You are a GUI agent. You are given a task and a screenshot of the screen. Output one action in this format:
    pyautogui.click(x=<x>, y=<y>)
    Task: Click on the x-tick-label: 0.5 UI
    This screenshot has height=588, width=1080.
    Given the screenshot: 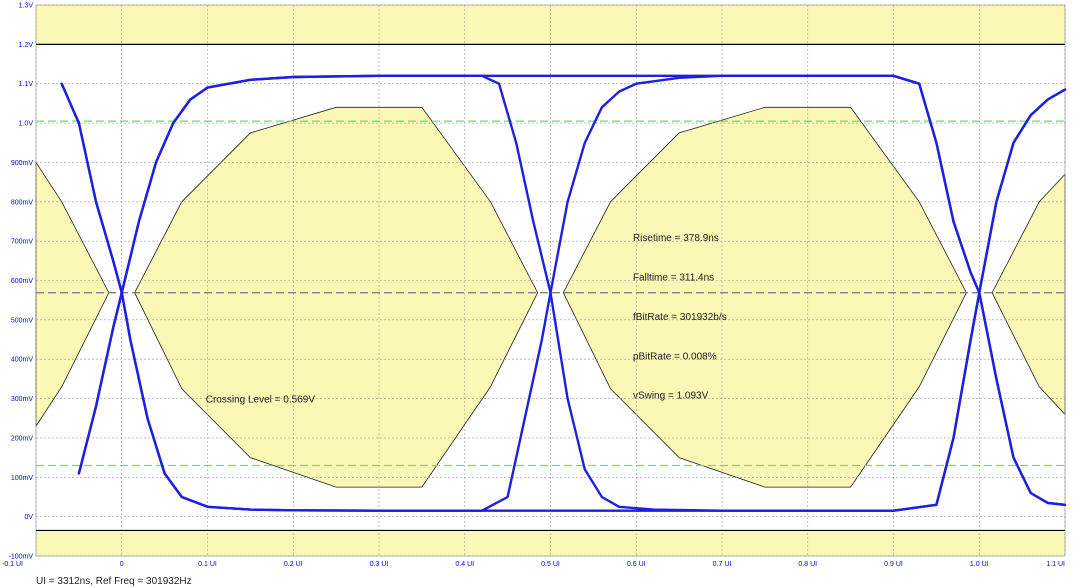 What is the action you would take?
    pyautogui.click(x=550, y=564)
    